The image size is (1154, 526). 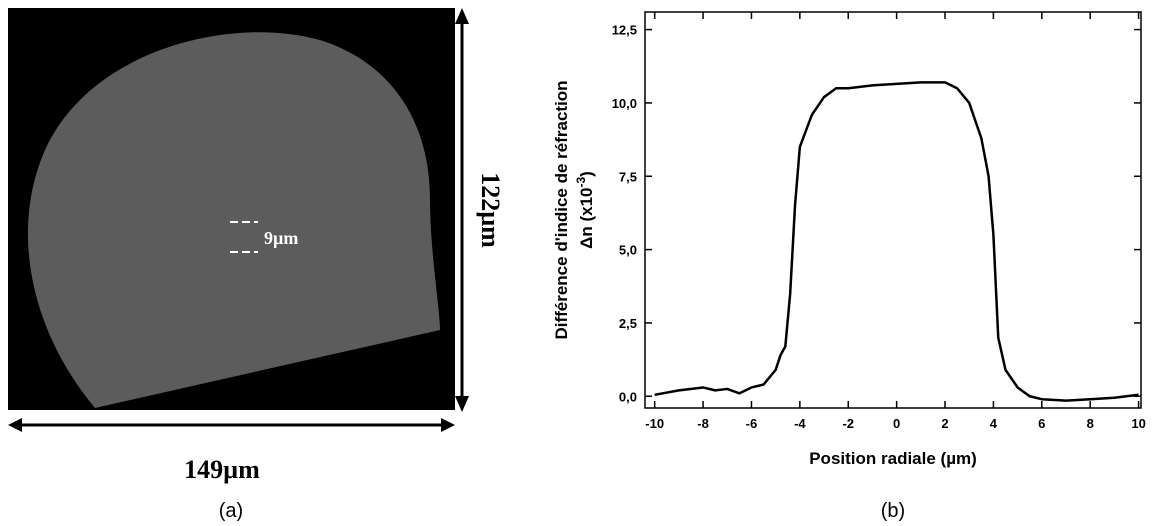 What do you see at coordinates (654, 423) in the screenshot?
I see `x-tick-label: -10` at bounding box center [654, 423].